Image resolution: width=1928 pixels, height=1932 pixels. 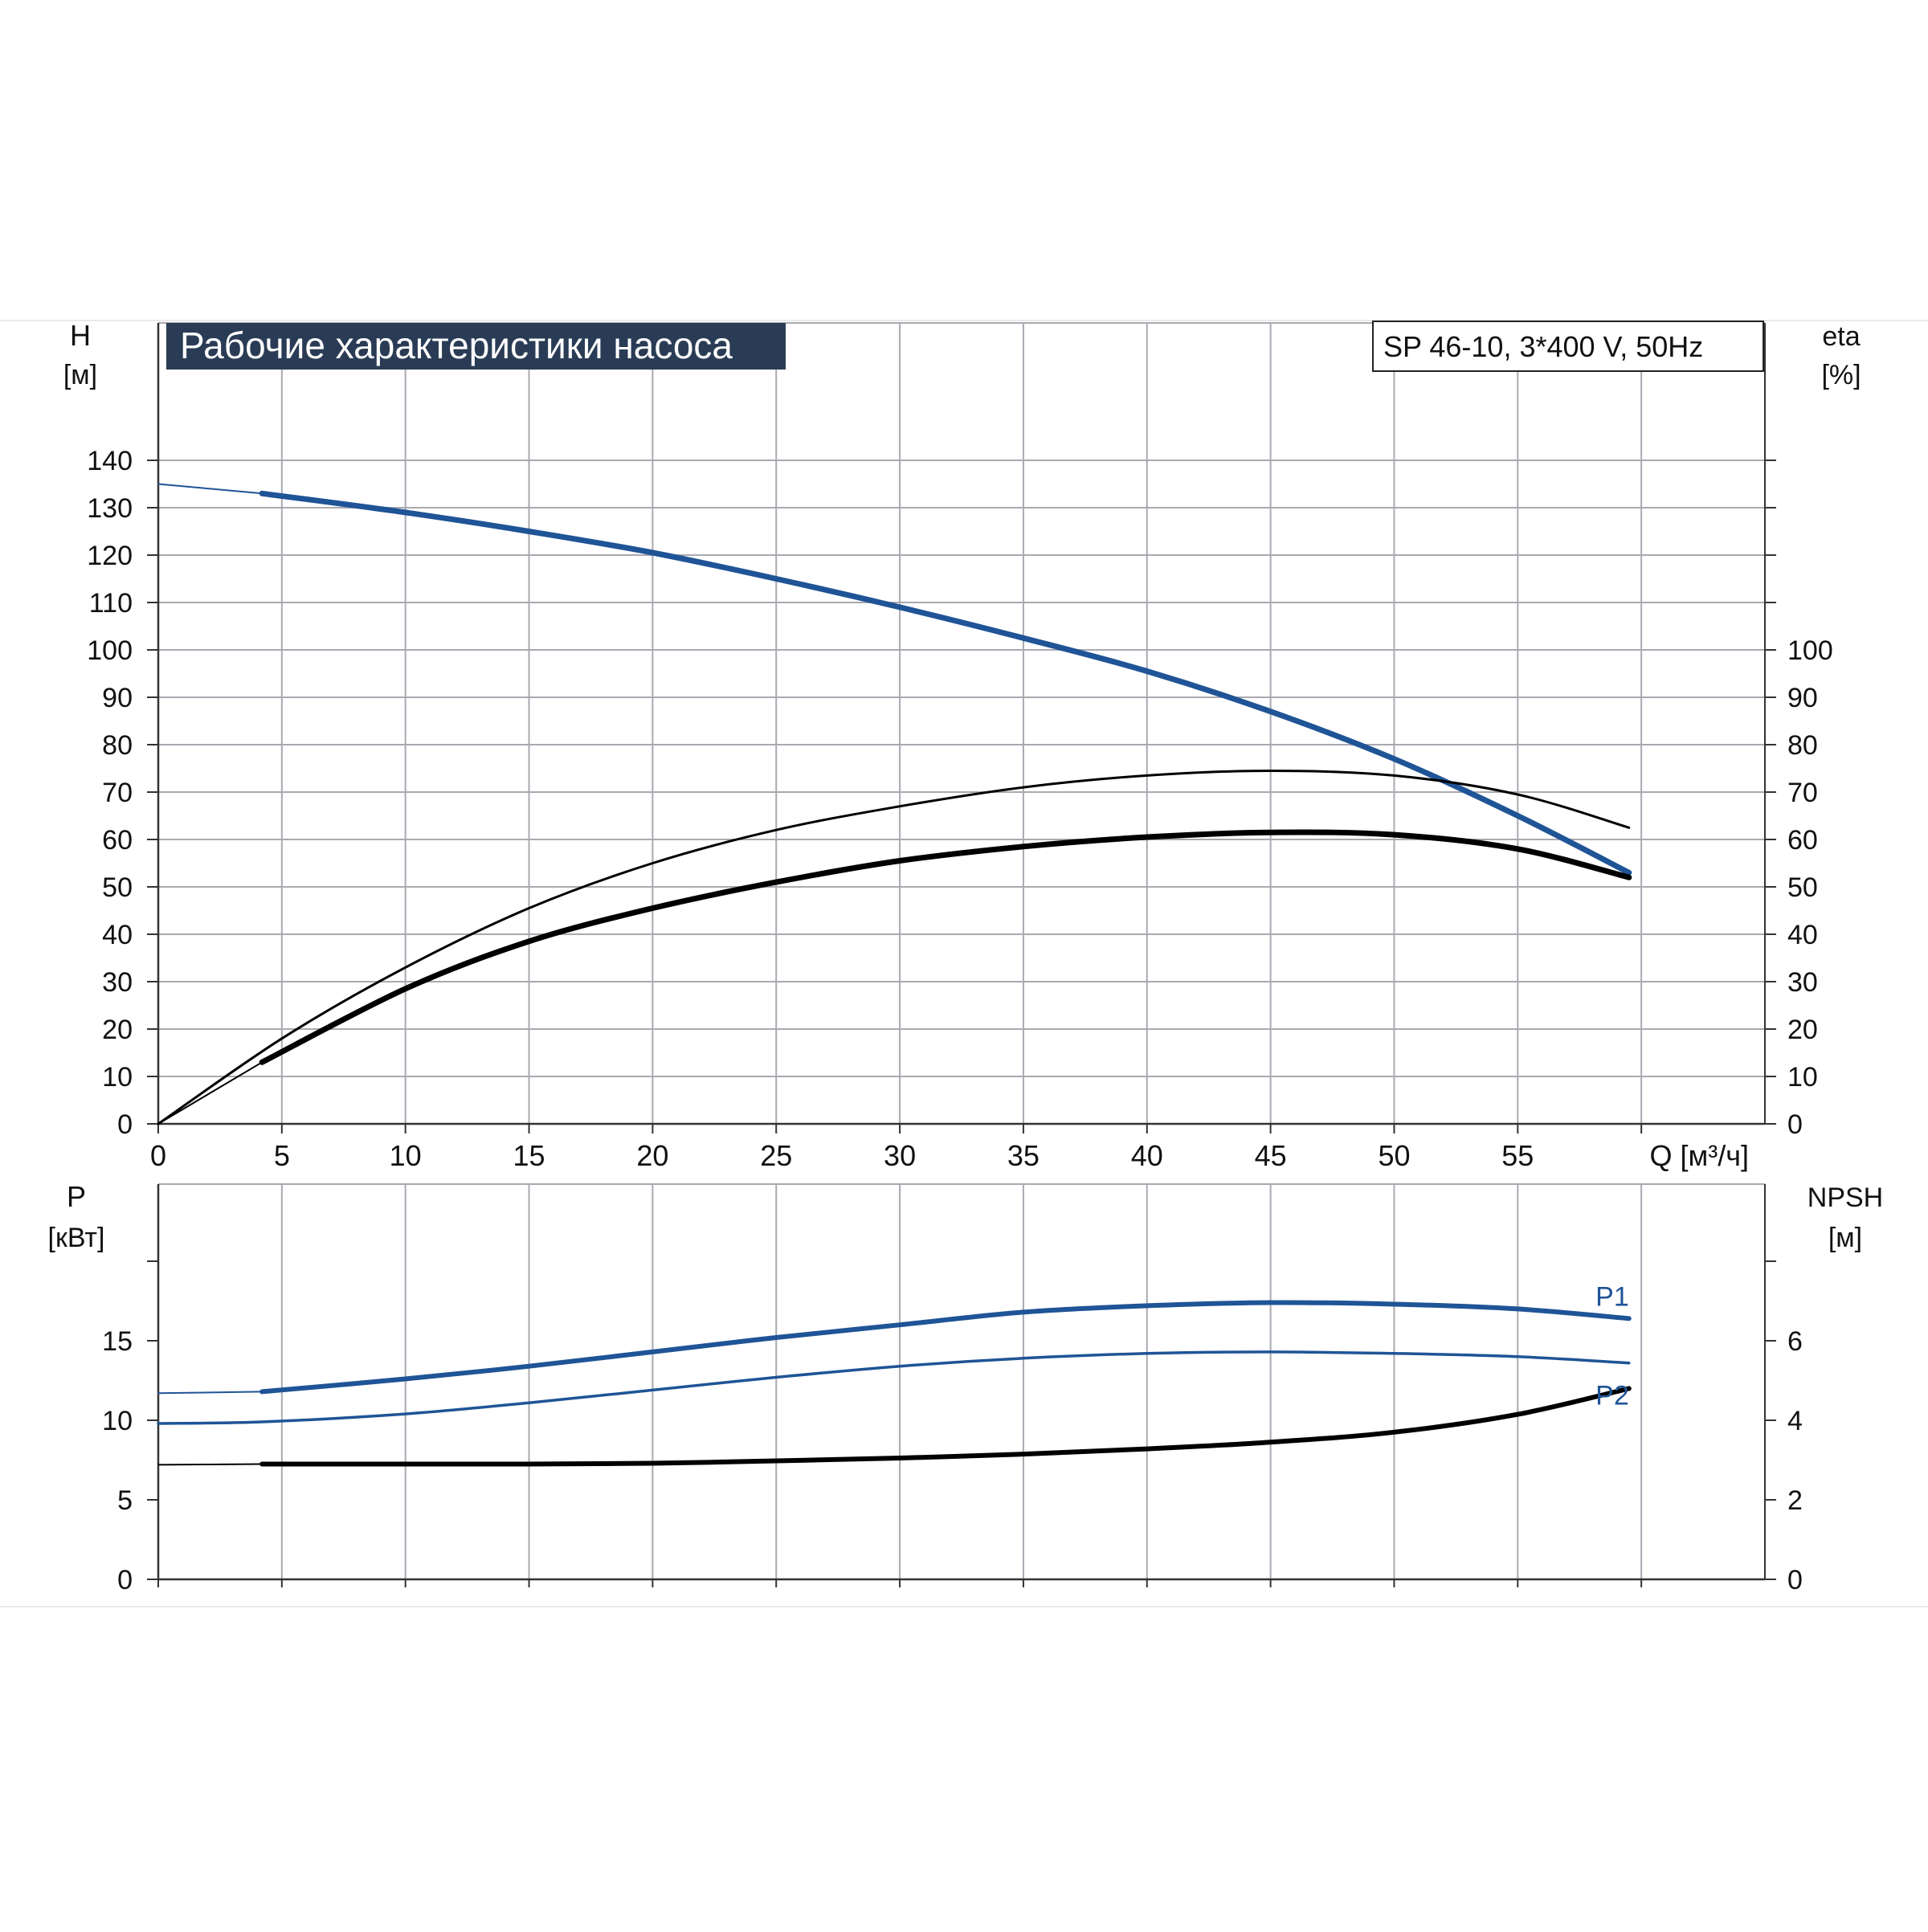 I want to click on x-tick-label: 15, so click(x=529, y=1155).